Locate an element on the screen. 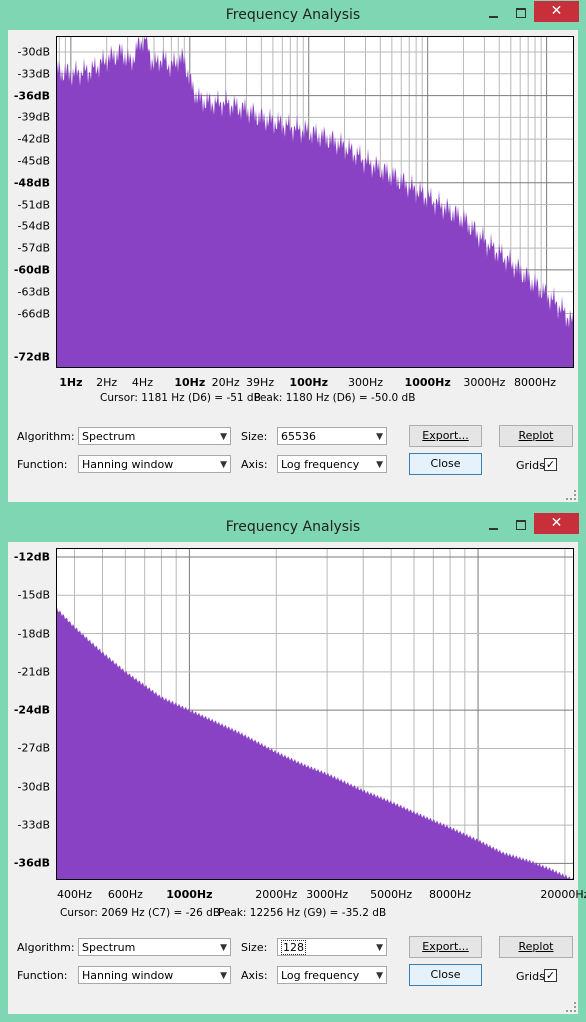  size-value: 65536 is located at coordinates (298, 436).